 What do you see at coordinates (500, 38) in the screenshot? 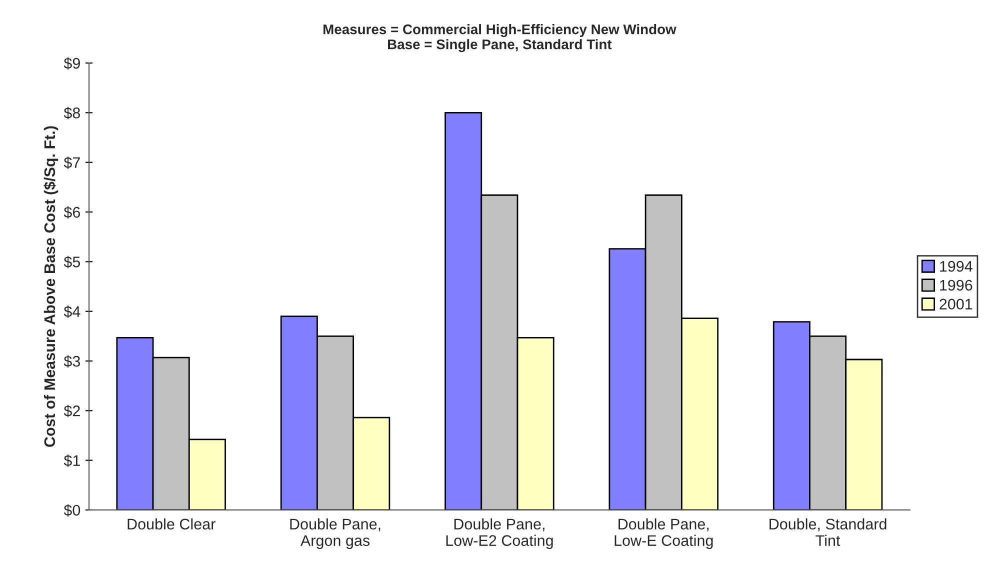
I see `chart-title: Measures = Commercial High-Efficiency New Window Base = Single Pane, Standard Tint` at bounding box center [500, 38].